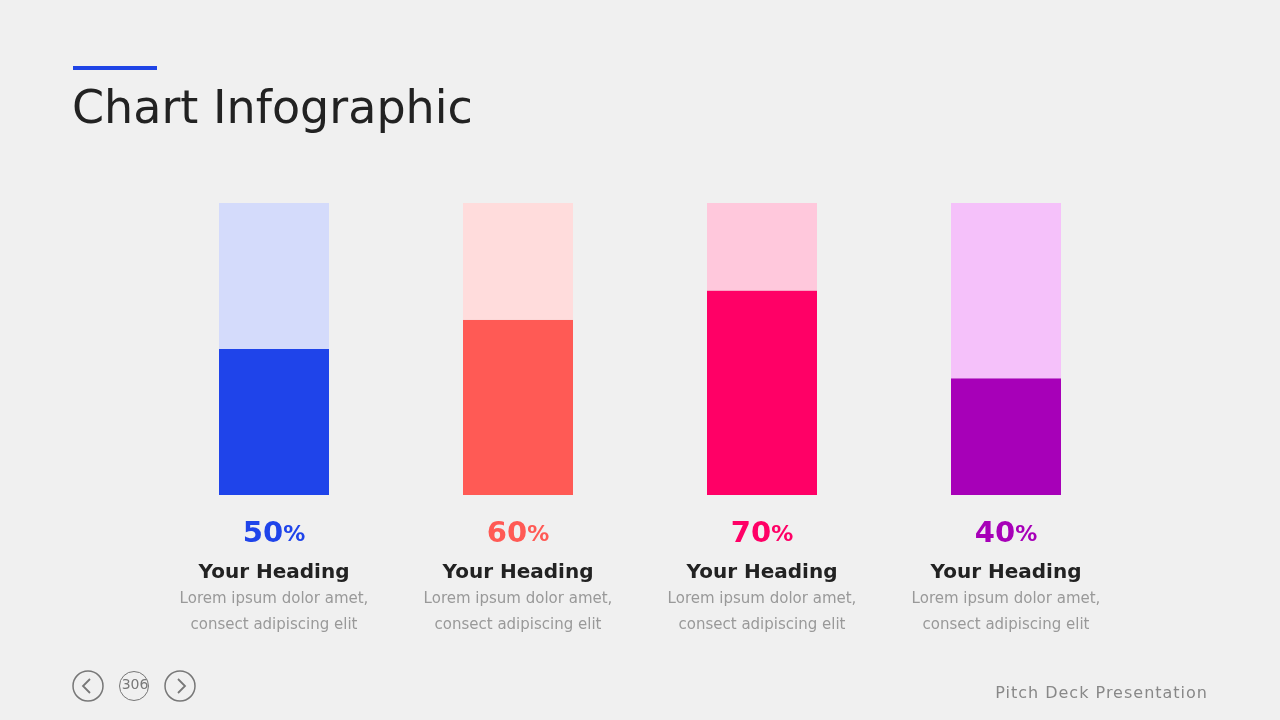 The width and height of the screenshot is (1280, 720). I want to click on data-label: 40%, so click(1006, 531).